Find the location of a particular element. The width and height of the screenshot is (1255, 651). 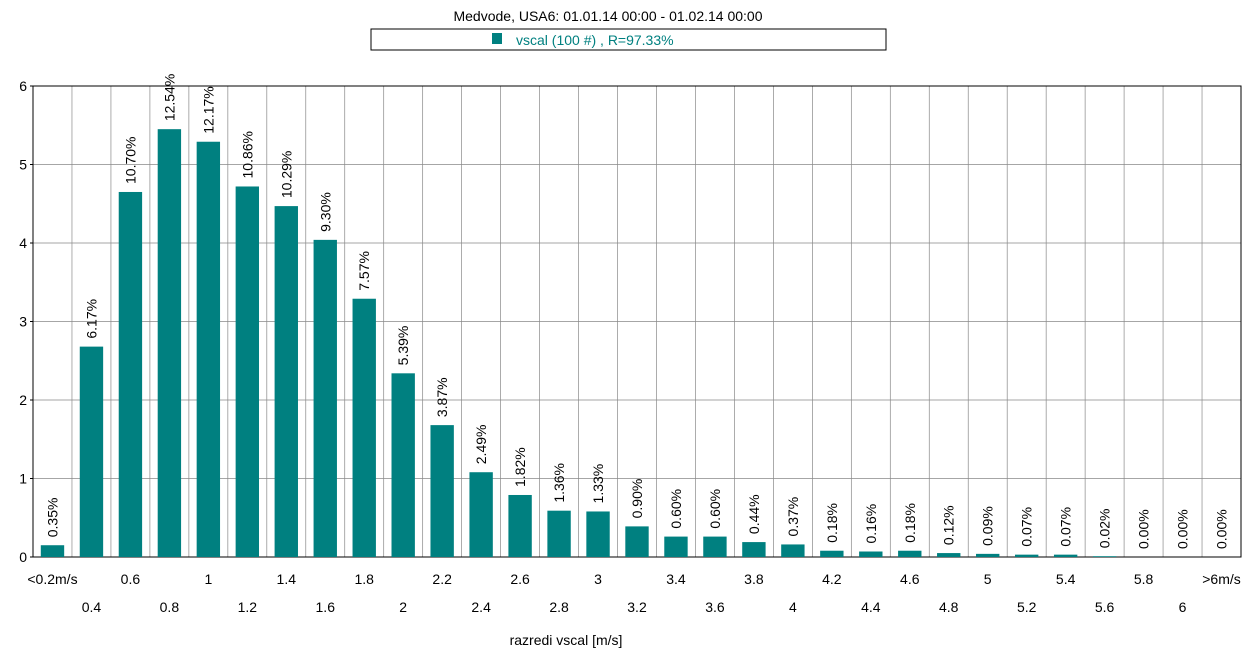

x-axis-label: razredi vscal [m/s] is located at coordinates (566, 640).